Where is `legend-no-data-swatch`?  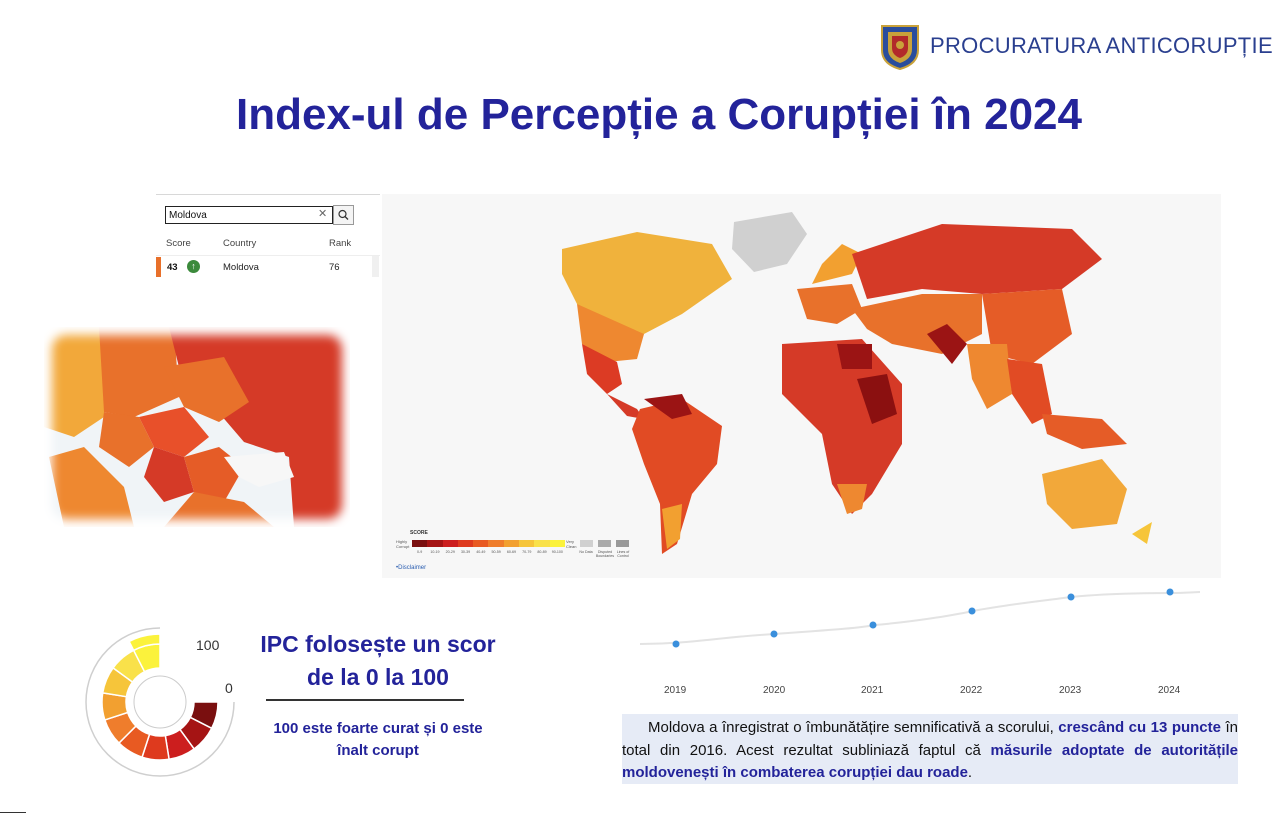
legend-no-data-swatch is located at coordinates (586, 543).